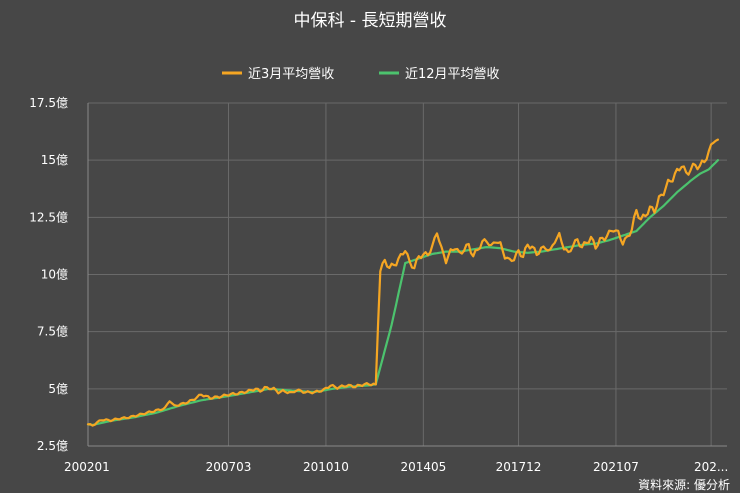 The image size is (740, 493). I want to click on legend-label-1: 近12月平均營收, so click(452, 74).